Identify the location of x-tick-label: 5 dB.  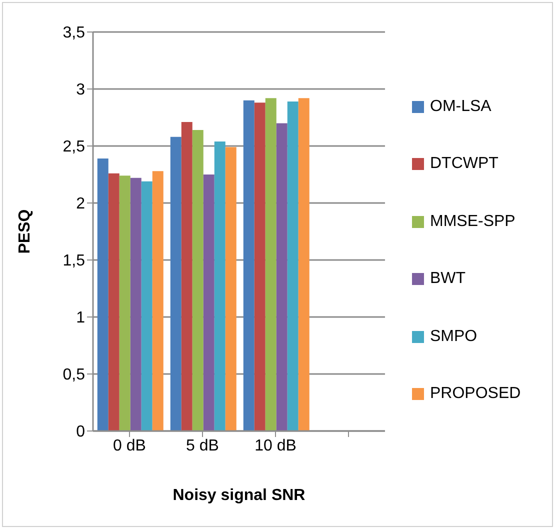
(202, 445).